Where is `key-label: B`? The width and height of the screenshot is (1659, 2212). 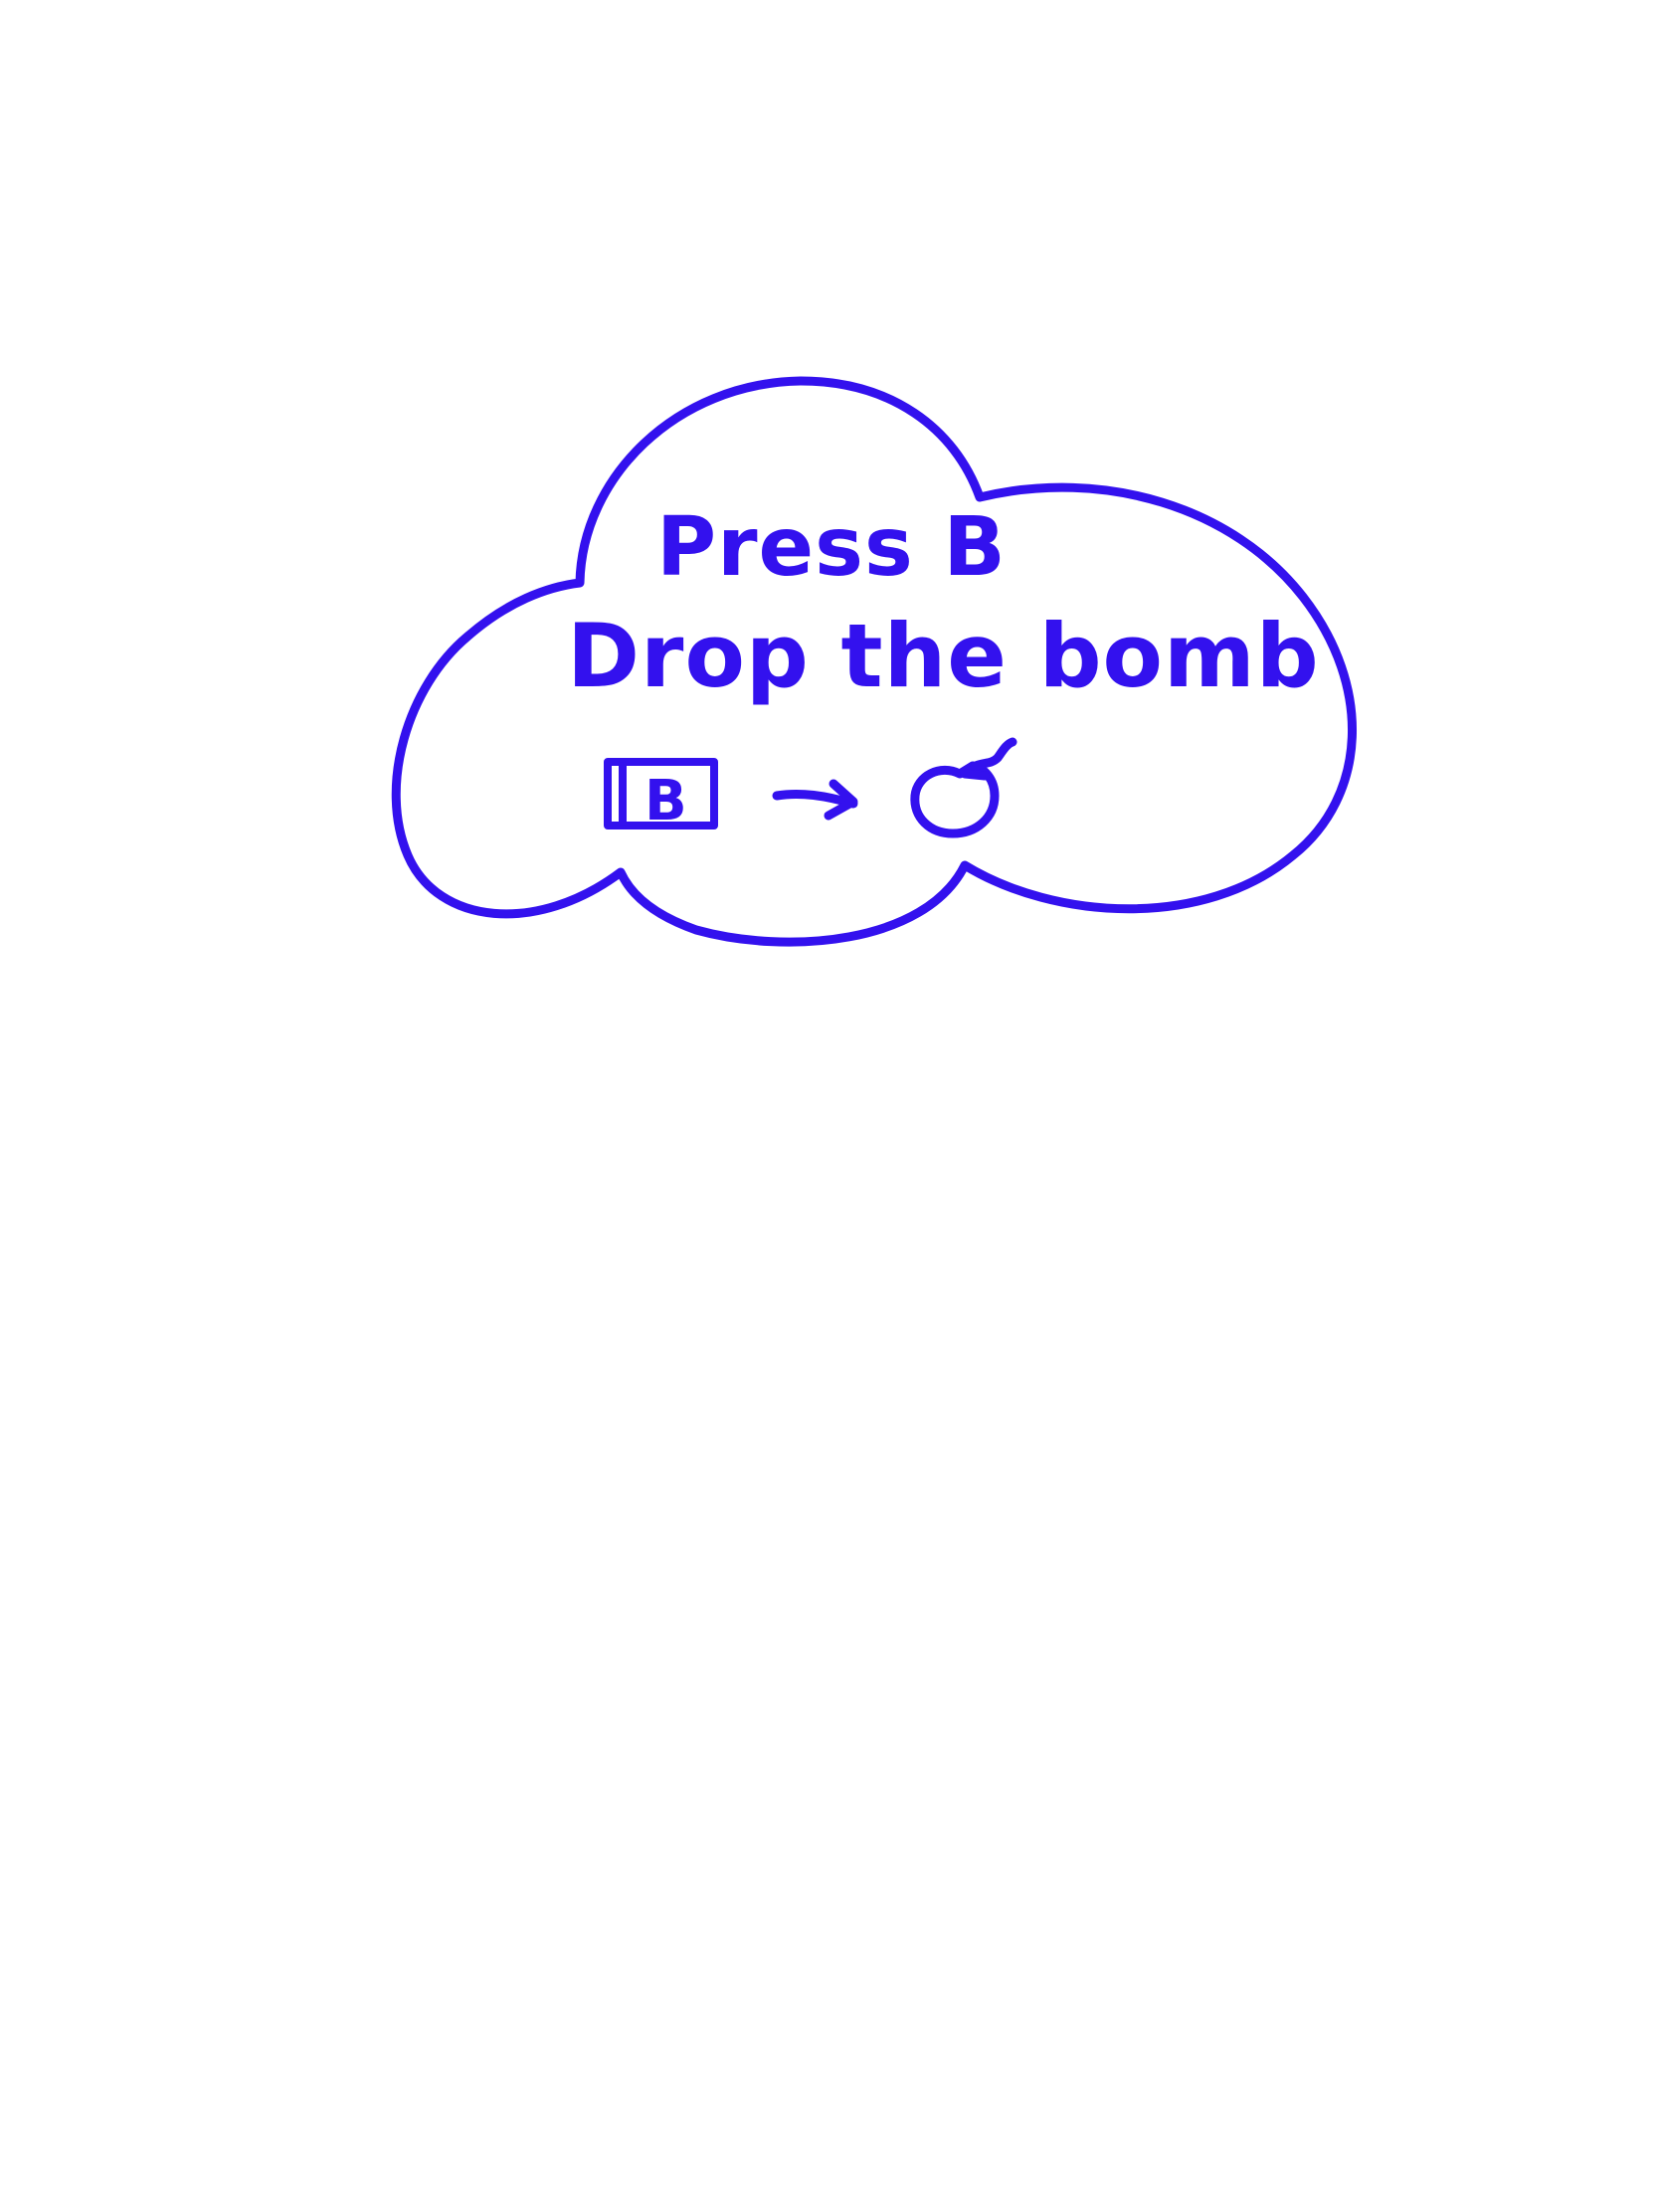
key-label: B is located at coordinates (666, 801).